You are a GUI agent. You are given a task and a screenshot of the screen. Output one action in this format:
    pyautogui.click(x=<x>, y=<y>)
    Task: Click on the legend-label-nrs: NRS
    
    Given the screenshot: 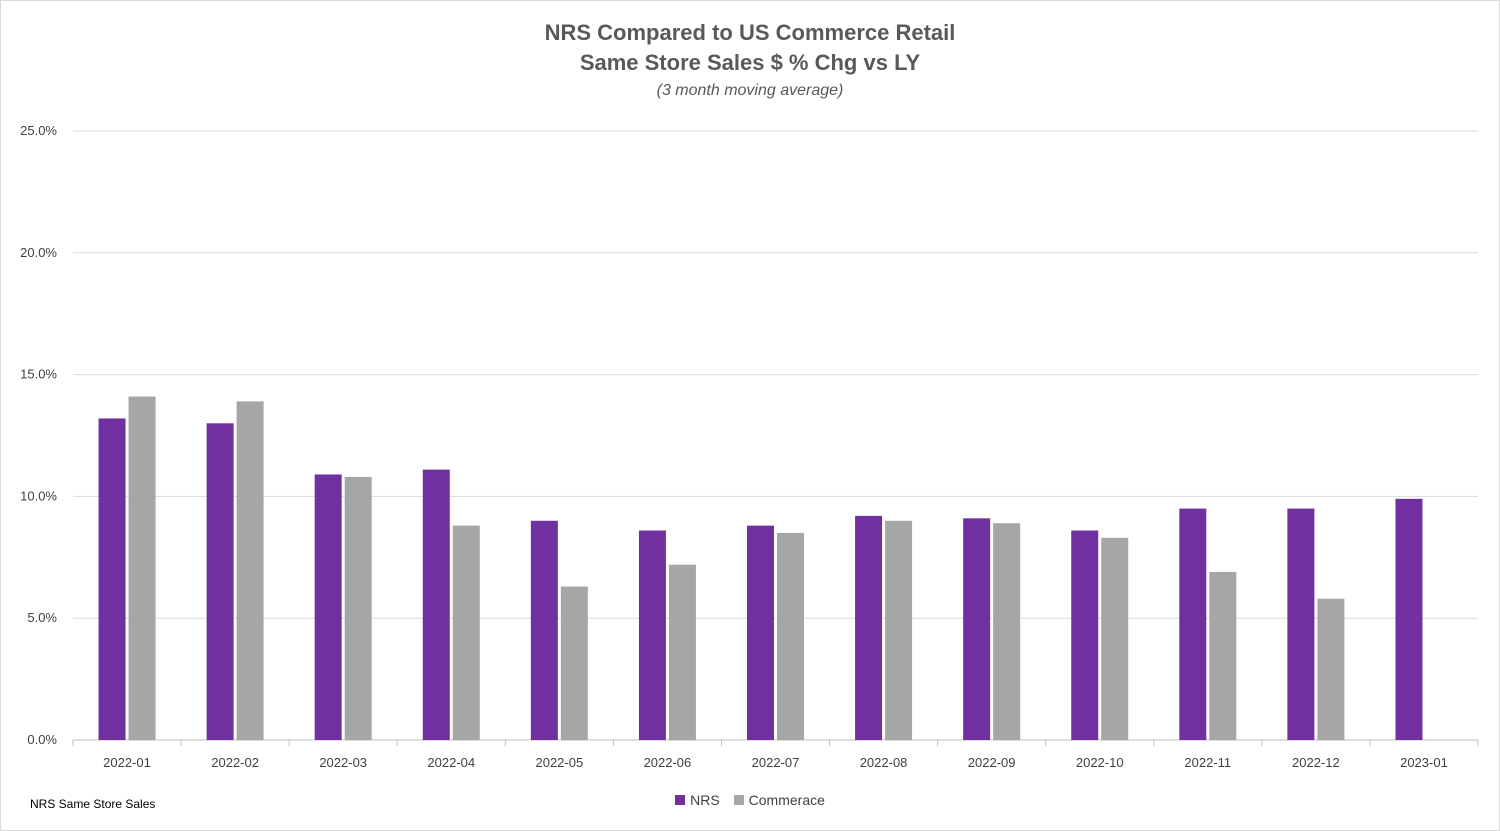 What is the action you would take?
    pyautogui.click(x=705, y=800)
    